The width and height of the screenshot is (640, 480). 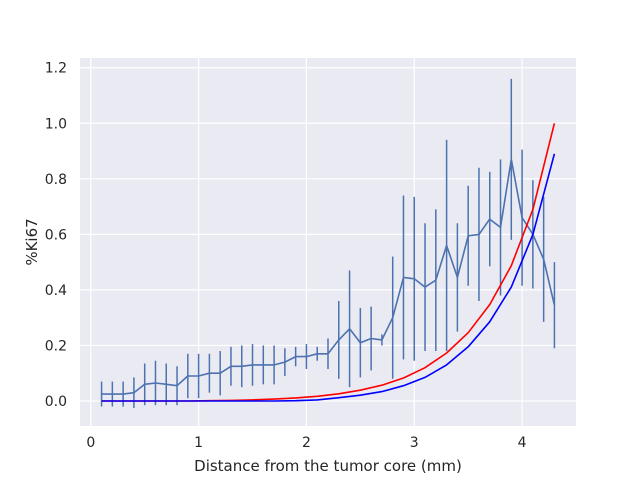 I want to click on y-tick-label: 1.0, so click(x=56, y=124).